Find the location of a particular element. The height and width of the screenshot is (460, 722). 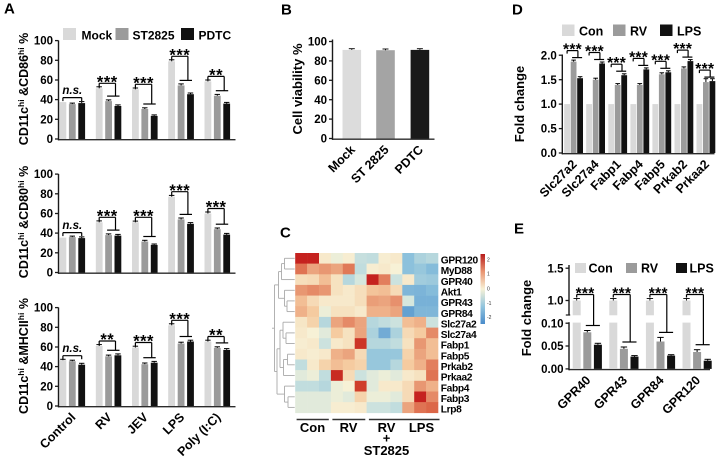

svg-text: 1 is located at coordinates (488, 275).